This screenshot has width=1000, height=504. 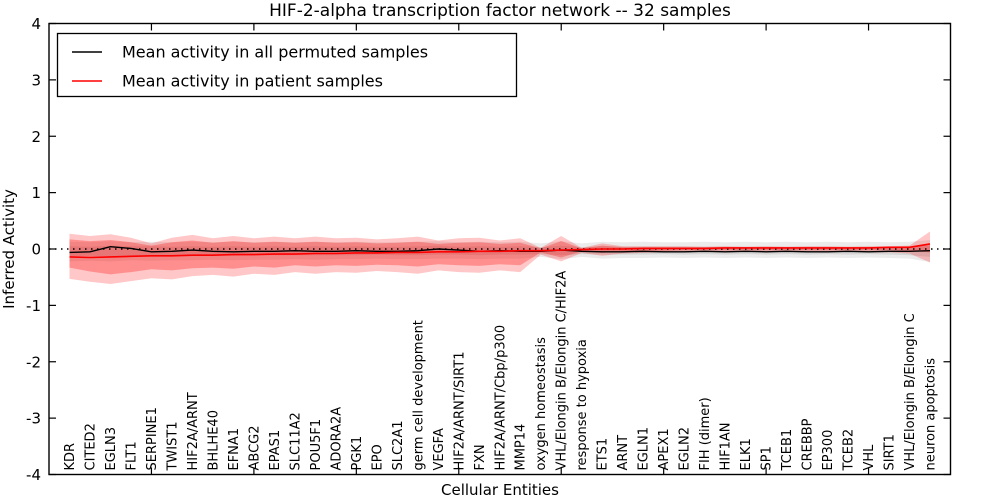 I want to click on x-category-label: EFNA1, so click(x=234, y=449).